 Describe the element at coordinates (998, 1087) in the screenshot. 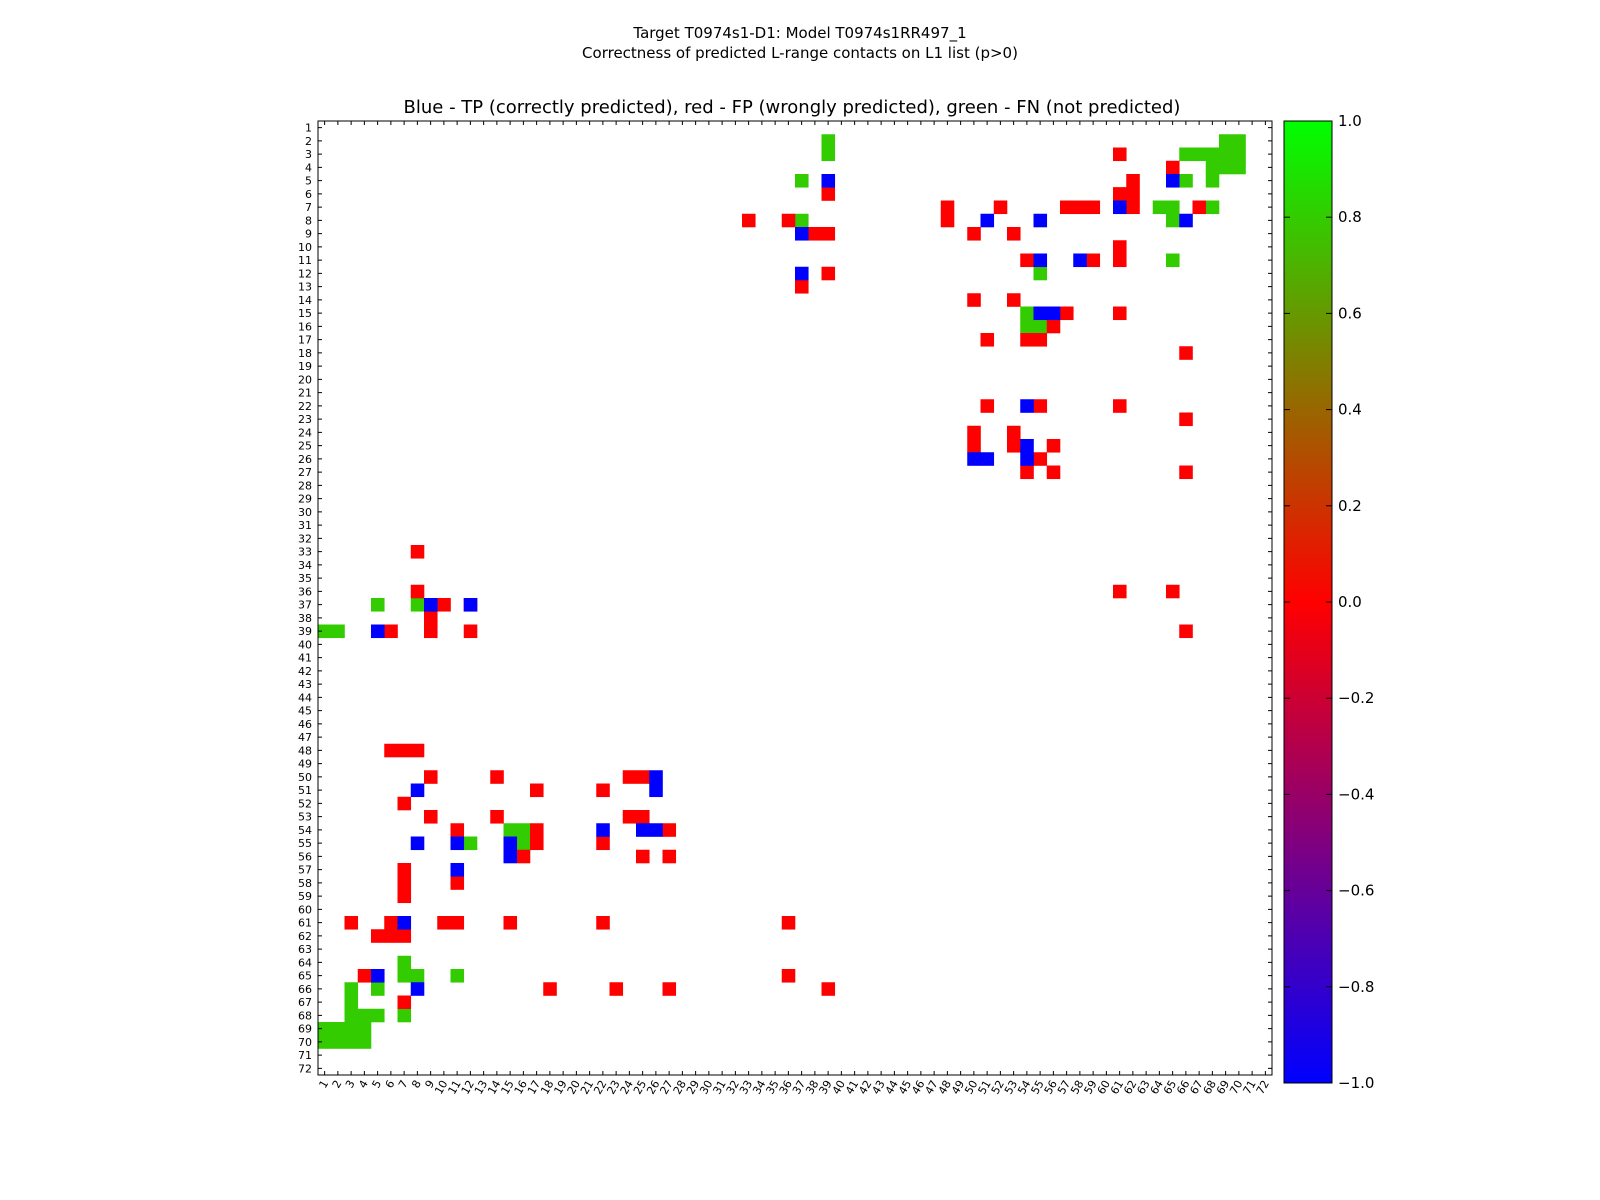

I see `x-tick-label: 52` at that location.